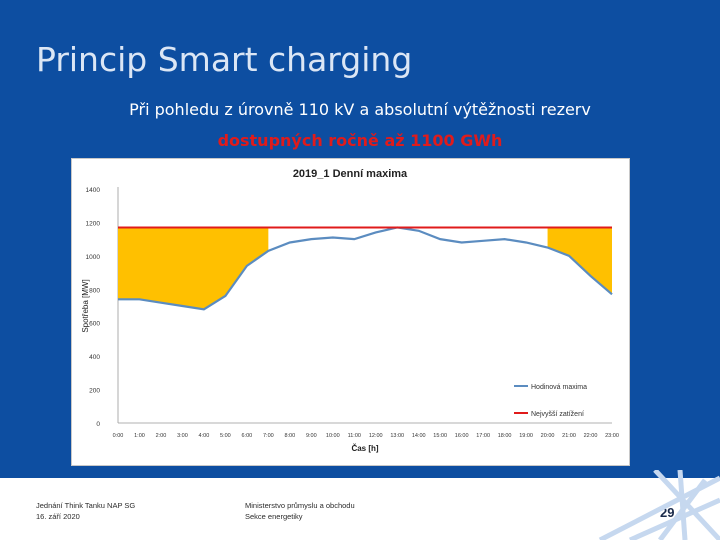 The width and height of the screenshot is (720, 540). Describe the element at coordinates (85, 511) in the screenshot. I see `footer-left: Jednání Think Tanku NAP SG 16. září 2020` at that location.